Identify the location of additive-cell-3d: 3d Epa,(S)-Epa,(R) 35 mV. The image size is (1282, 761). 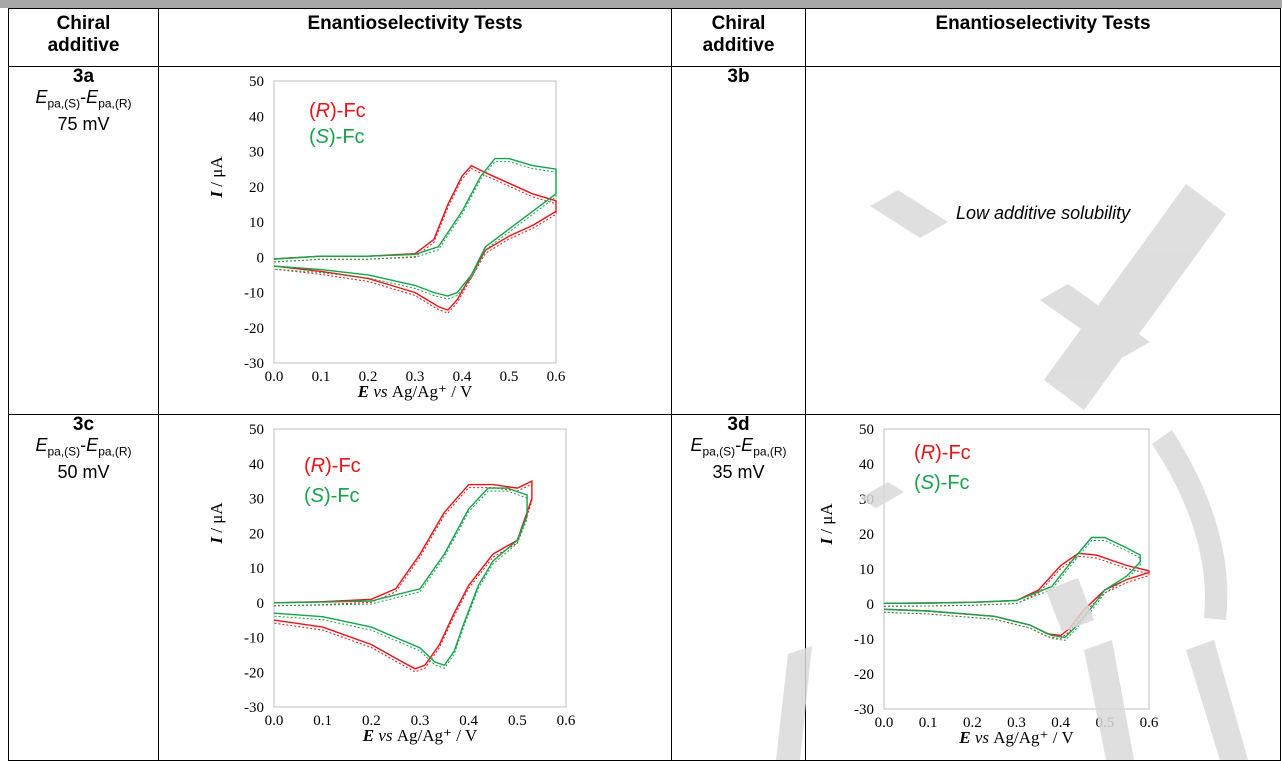
(738, 587).